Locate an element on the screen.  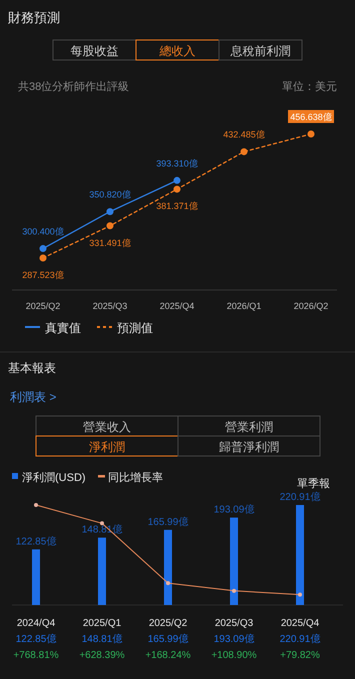
x-tick-label: 2025/Q1 is located at coordinates (102, 623).